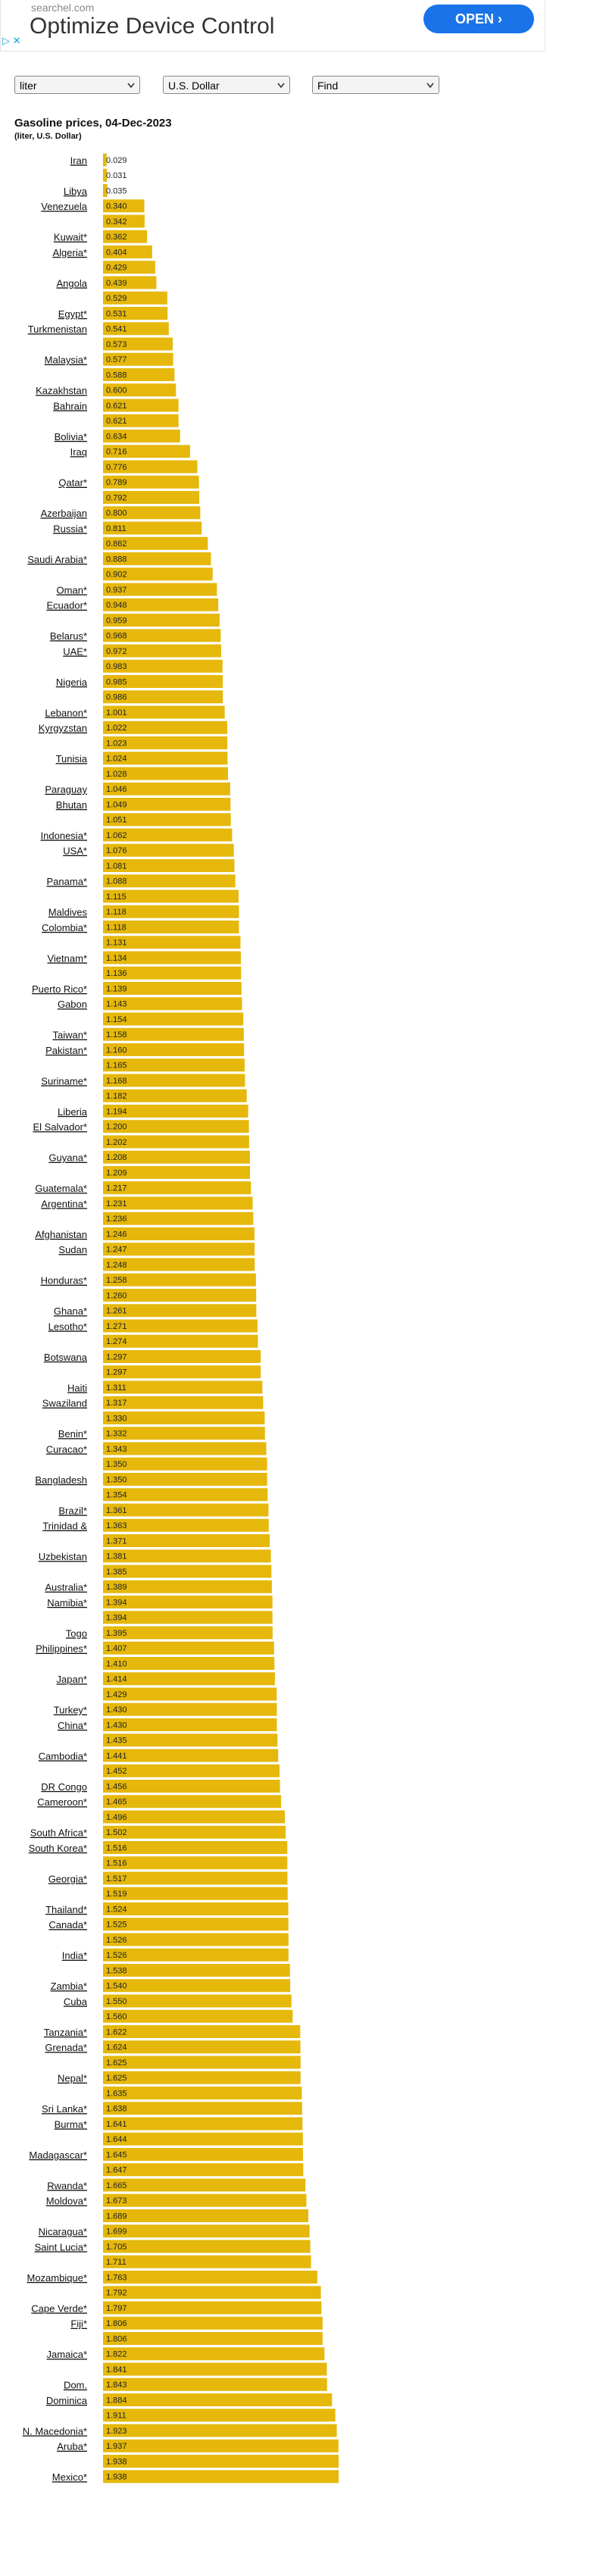 This screenshot has height=2576, width=606. Describe the element at coordinates (60, 1127) in the screenshot. I see `country-label: El Salvador*` at that location.